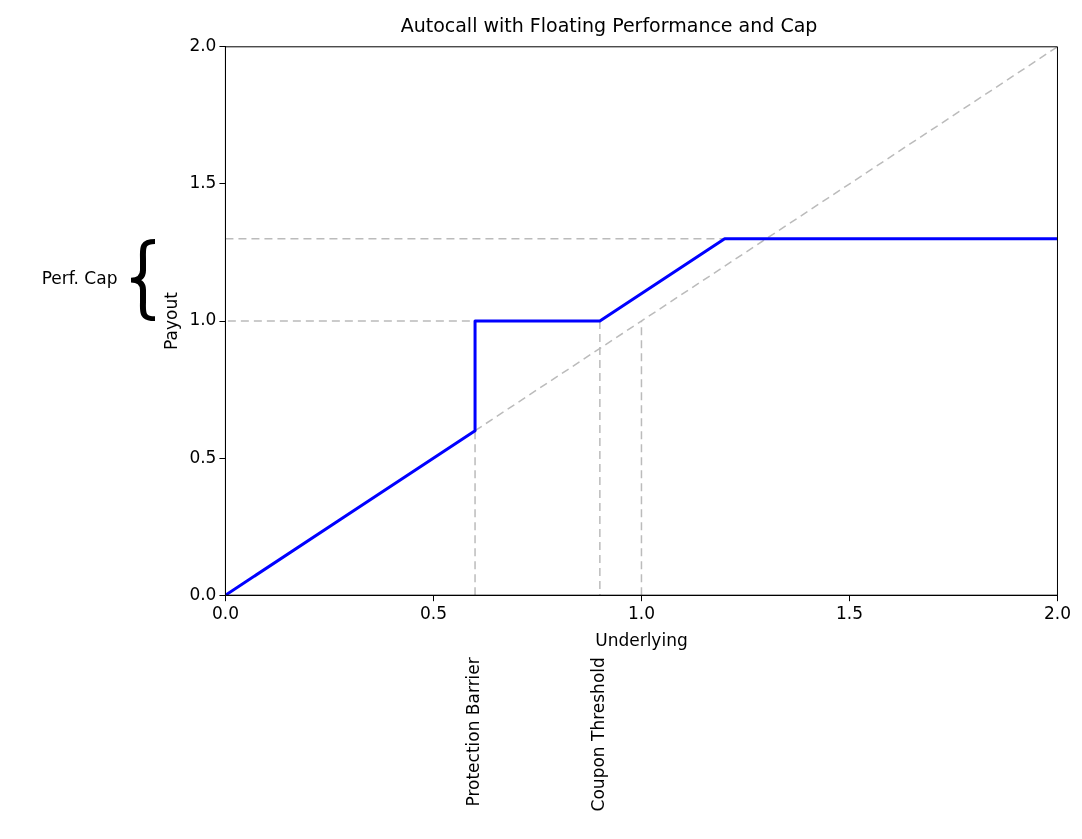 Image resolution: width=1082 pixels, height=839 pixels. What do you see at coordinates (225, 612) in the screenshot?
I see `x-tick-label: 0.0` at bounding box center [225, 612].